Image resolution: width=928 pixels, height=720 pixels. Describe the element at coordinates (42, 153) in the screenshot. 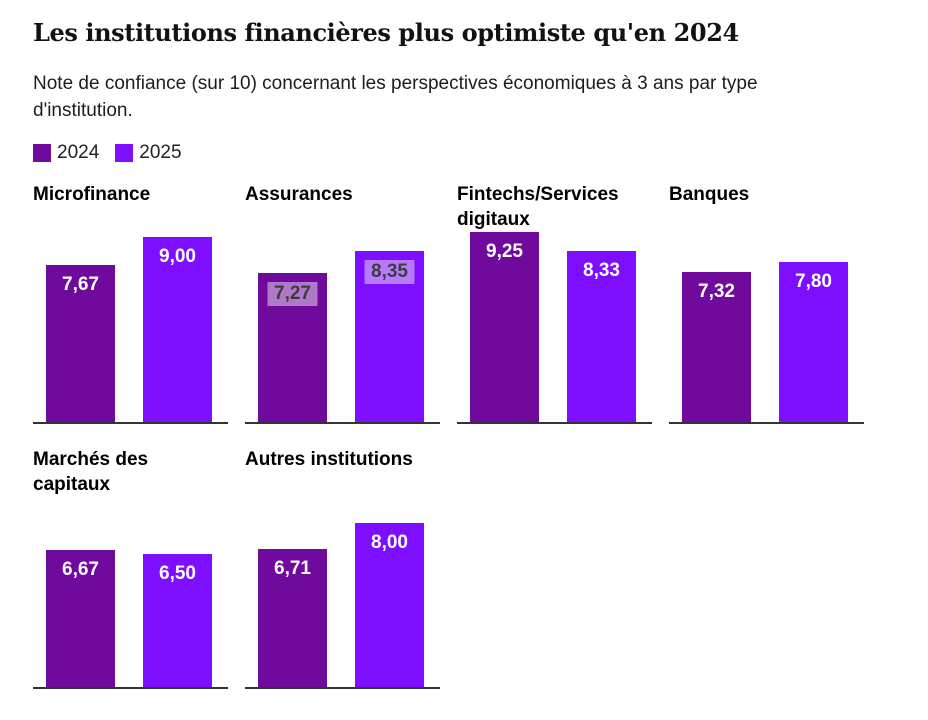

I see `legend-swatch-2024` at that location.